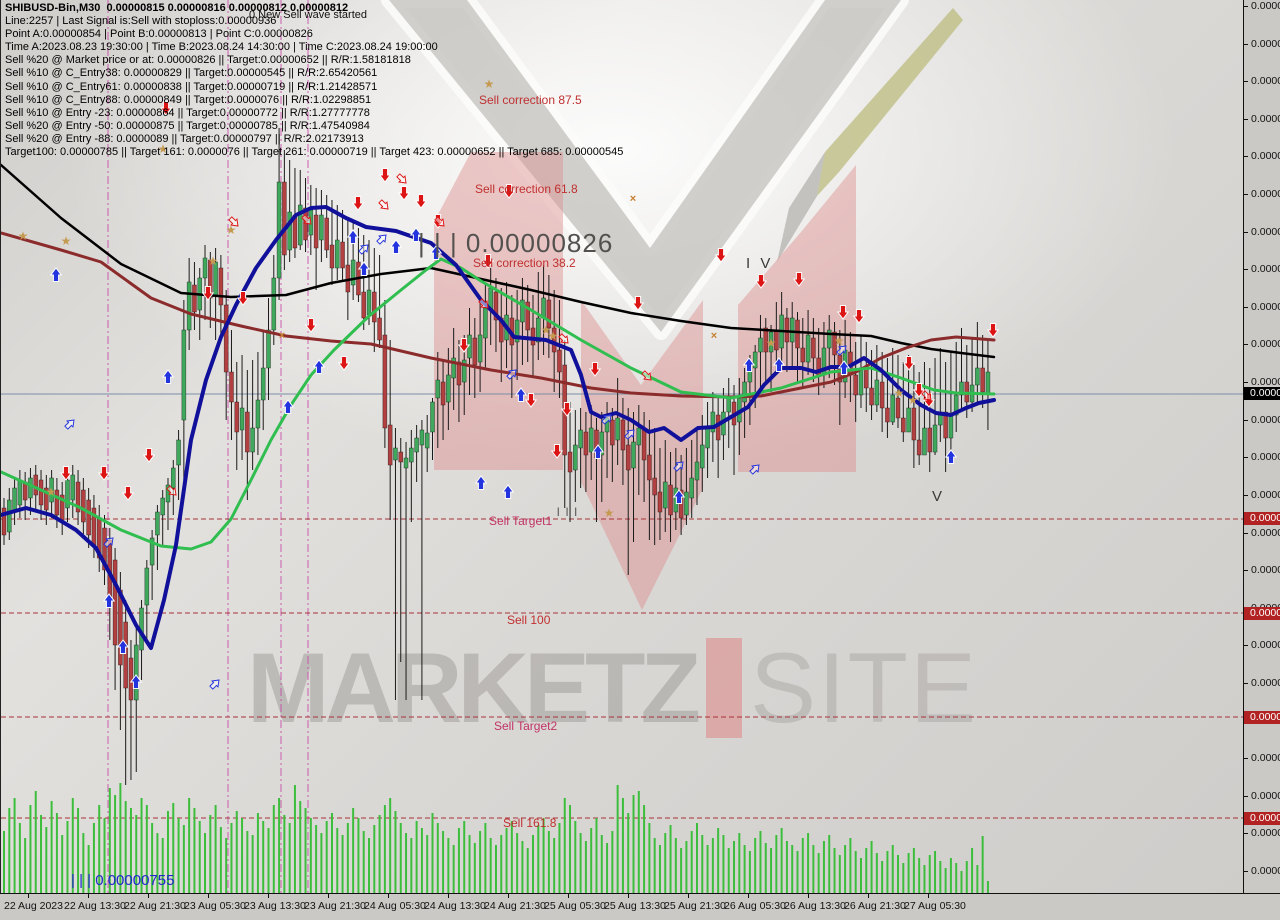 Image resolution: width=1280 pixels, height=920 pixels. I want to click on price-tick-label: 0.00000690, so click(1265, 871).